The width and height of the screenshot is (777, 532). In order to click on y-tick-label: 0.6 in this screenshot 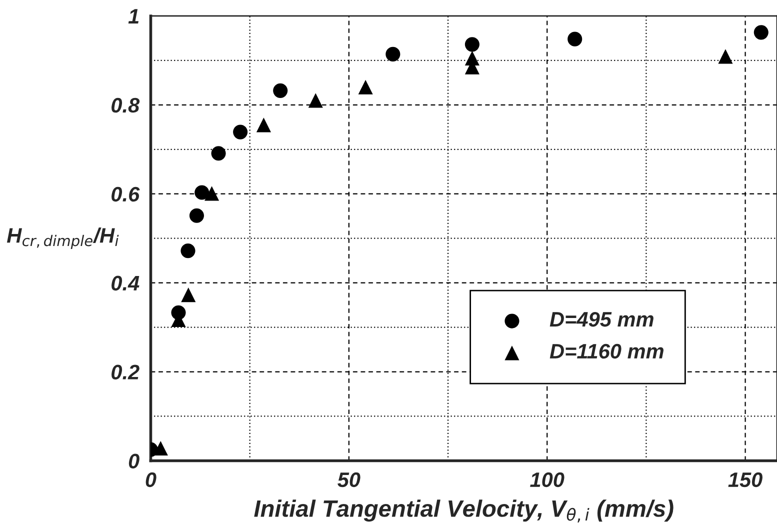, I will do `click(126, 194)`.